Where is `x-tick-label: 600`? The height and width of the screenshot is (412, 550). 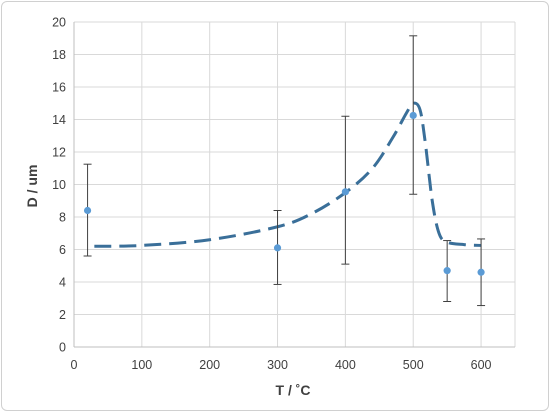
x-tick-label: 600 is located at coordinates (481, 365).